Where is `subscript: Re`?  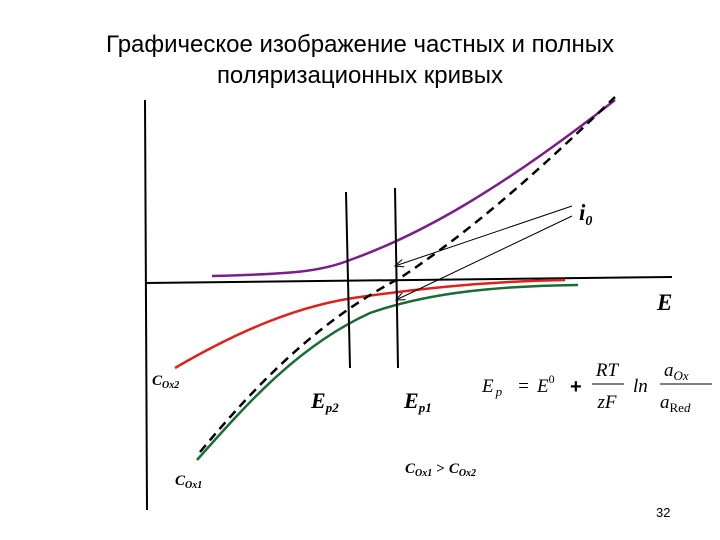
subscript: Re is located at coordinates (677, 407).